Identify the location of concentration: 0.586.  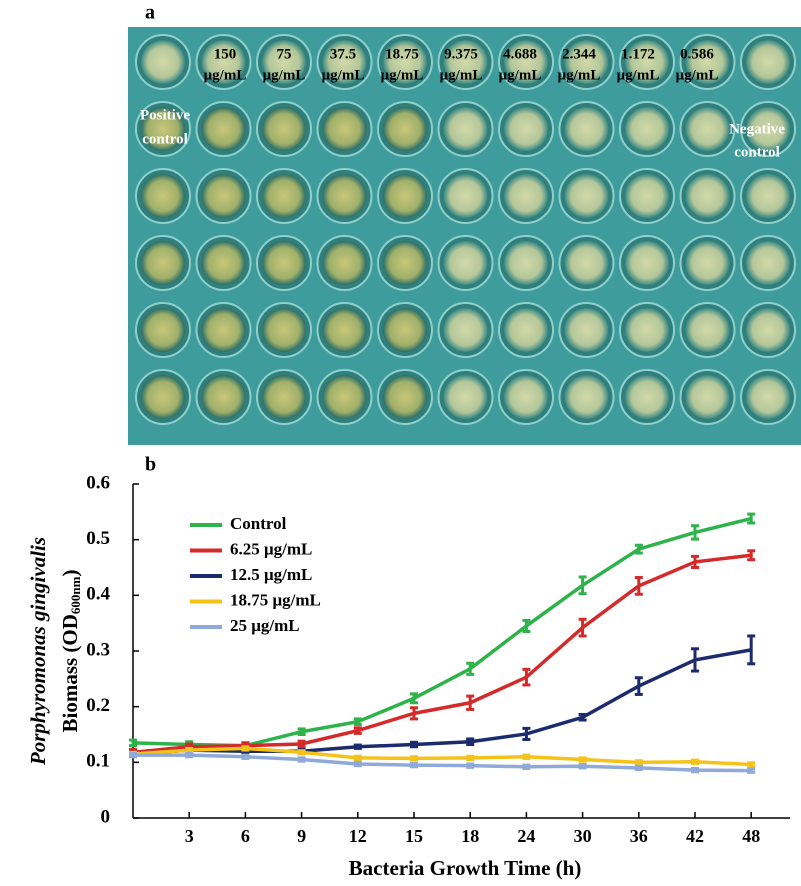
(697, 54).